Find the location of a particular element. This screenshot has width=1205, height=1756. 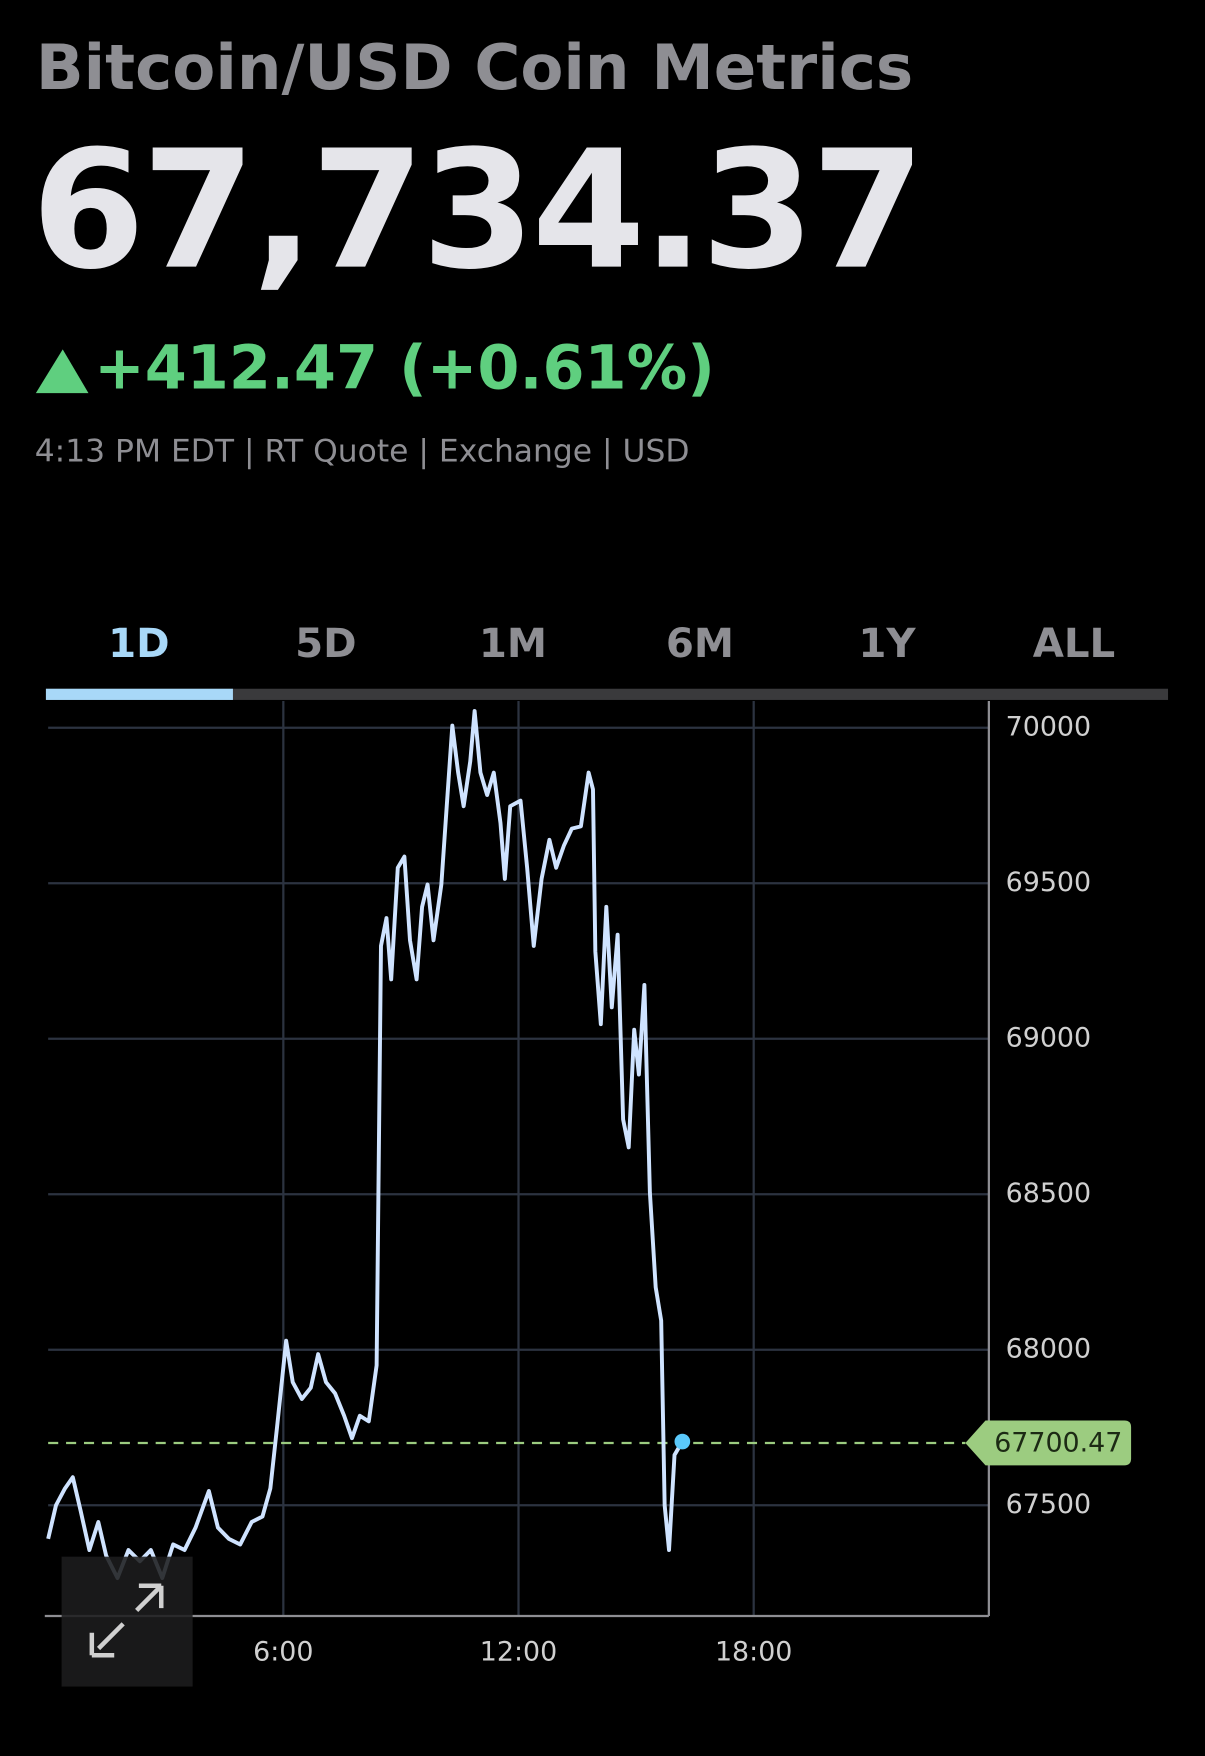

x-tick-label: 12:00 is located at coordinates (518, 1651).